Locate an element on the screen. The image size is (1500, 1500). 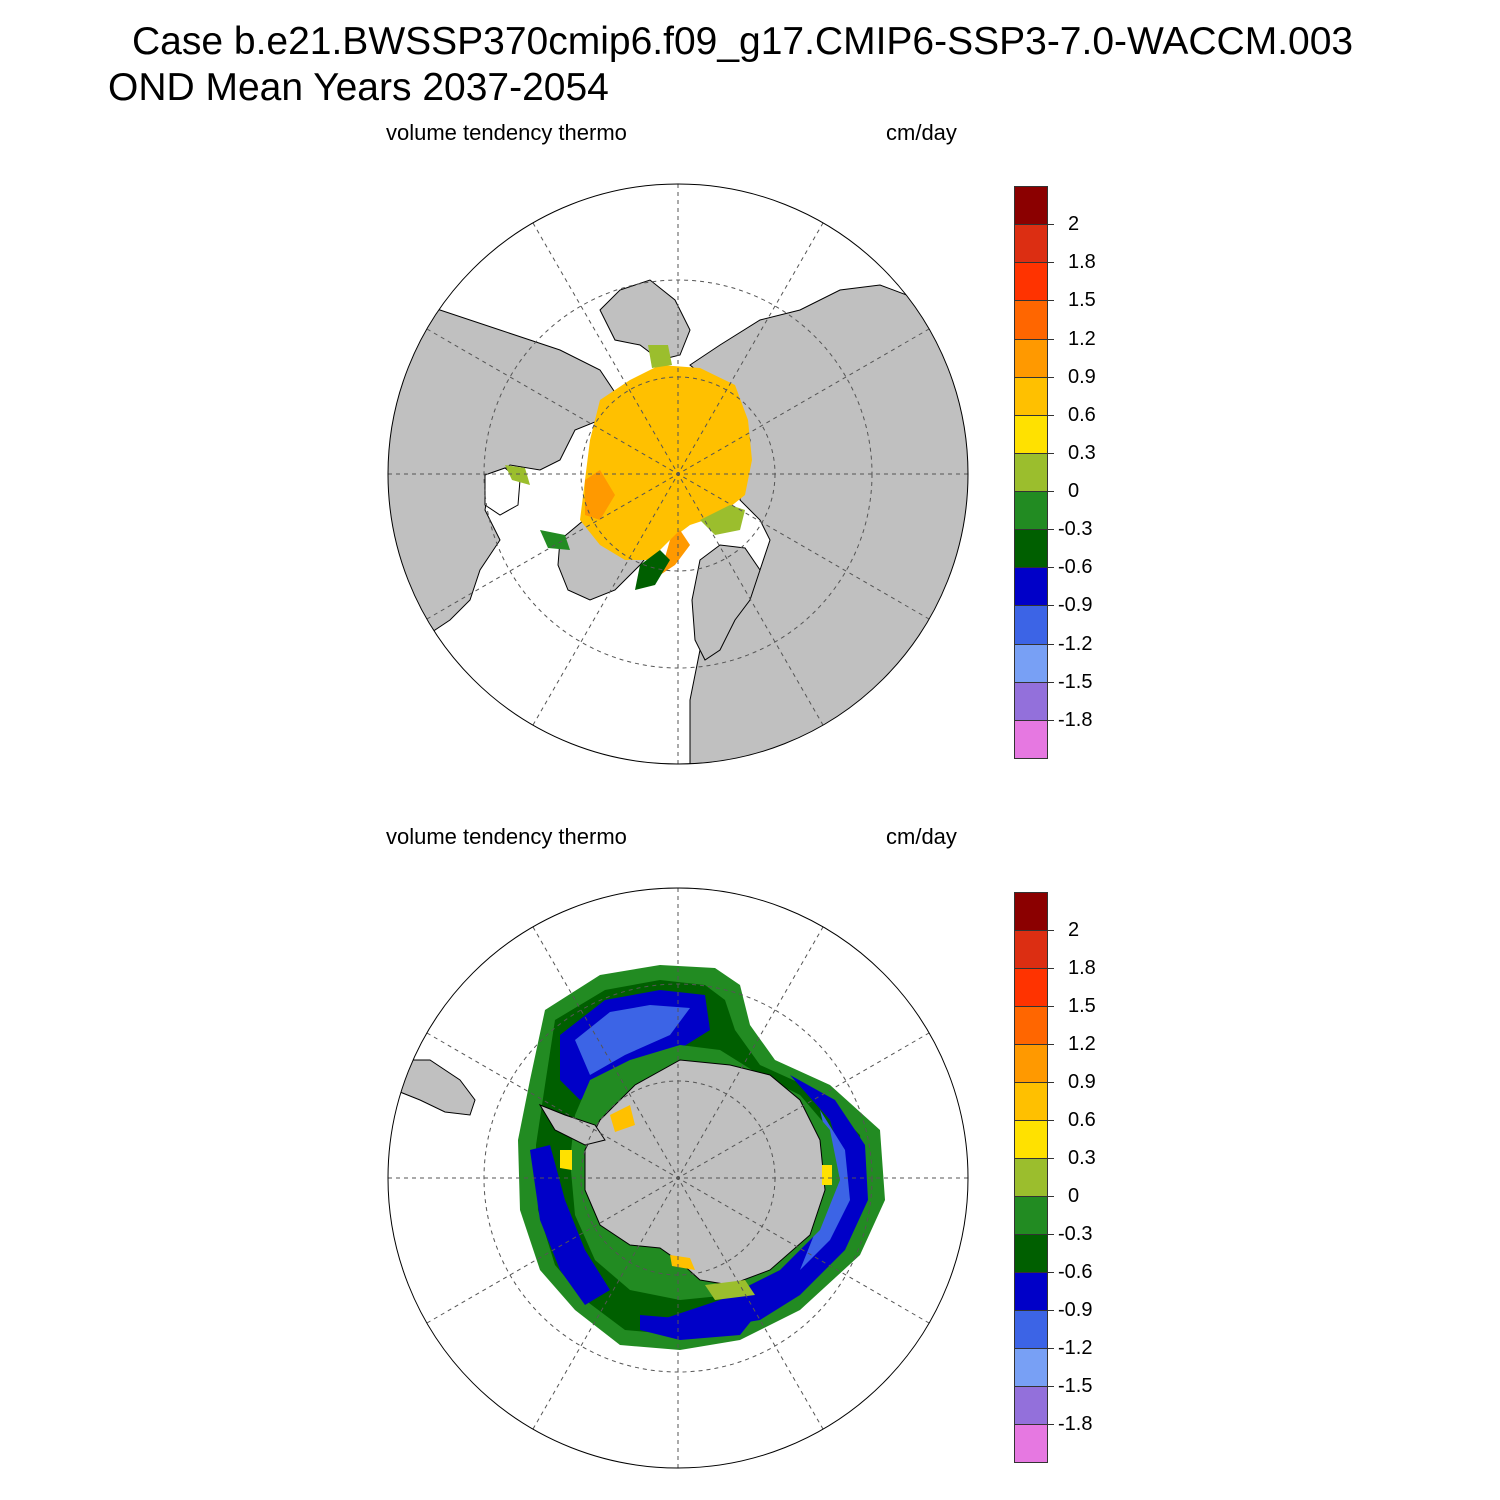
south-colorbar-label: -0.9 is located at coordinates (1075, 1310).